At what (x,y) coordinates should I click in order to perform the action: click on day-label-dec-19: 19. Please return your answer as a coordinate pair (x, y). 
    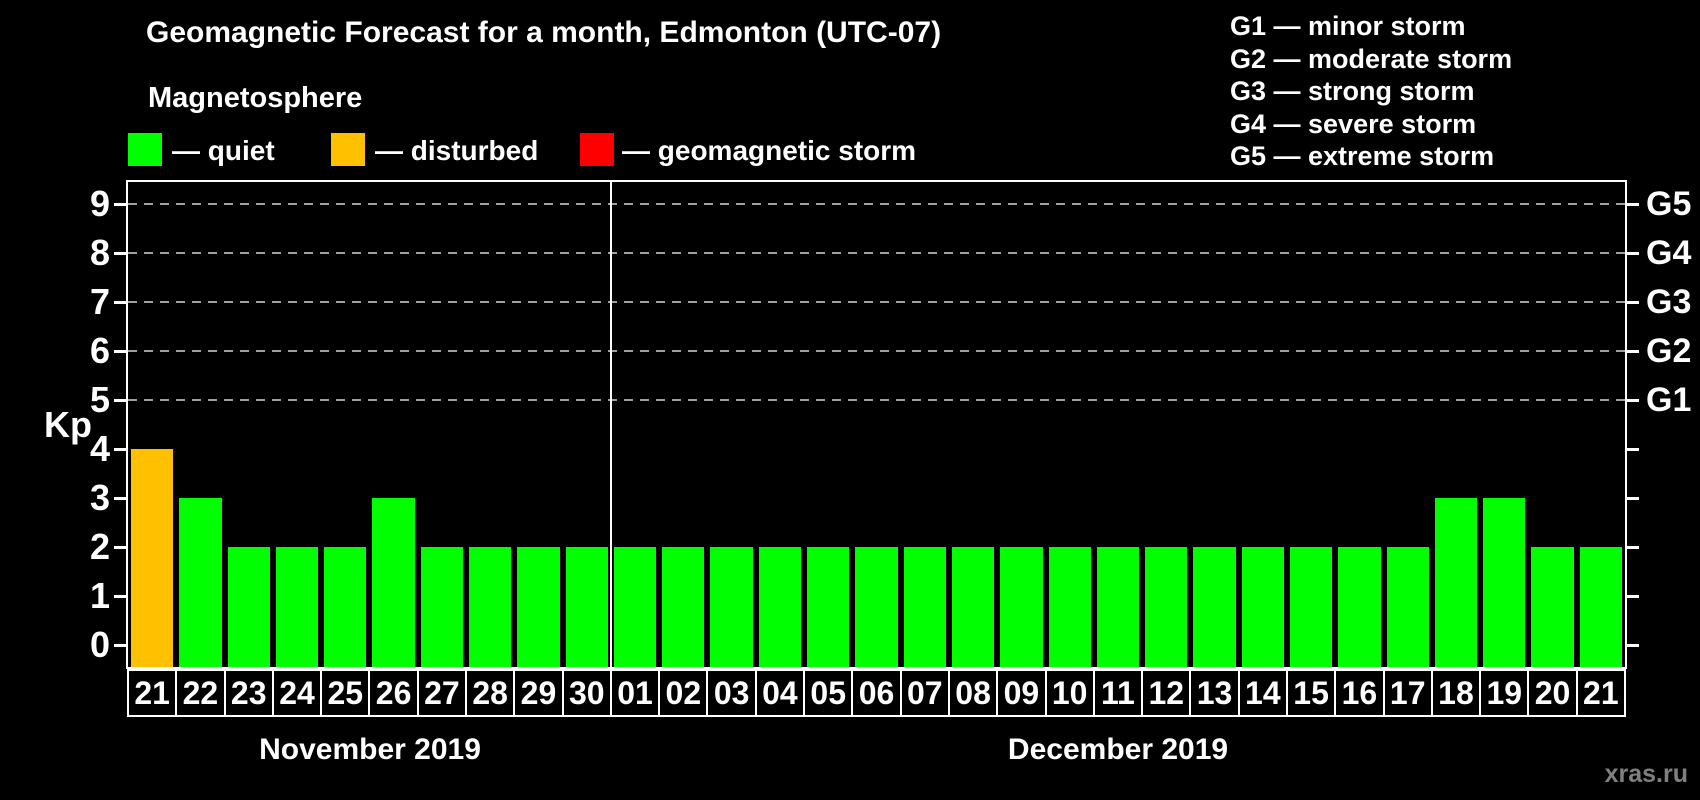
    Looking at the image, I should click on (1504, 693).